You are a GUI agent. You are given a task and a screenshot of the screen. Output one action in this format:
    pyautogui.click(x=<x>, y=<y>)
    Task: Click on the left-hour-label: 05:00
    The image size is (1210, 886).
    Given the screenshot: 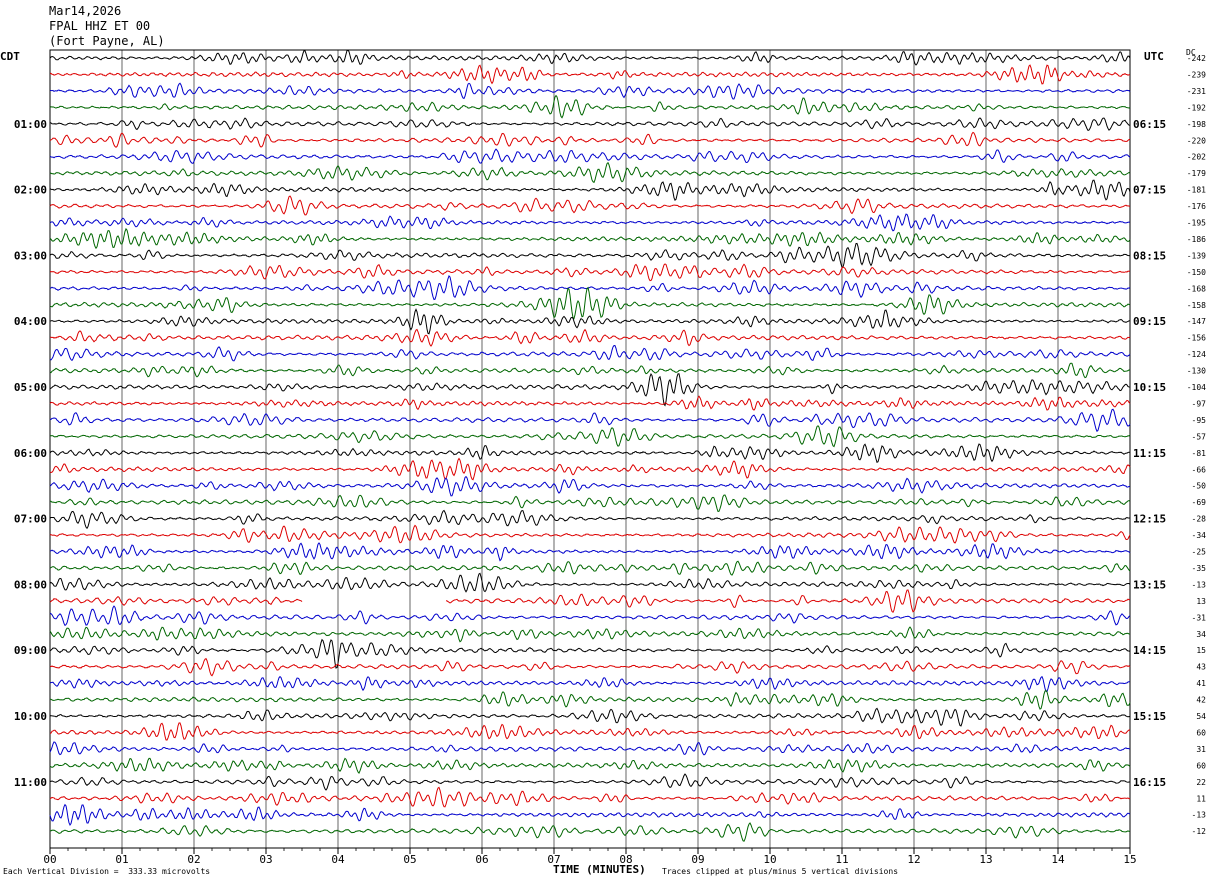 What is the action you would take?
    pyautogui.click(x=30, y=387)
    